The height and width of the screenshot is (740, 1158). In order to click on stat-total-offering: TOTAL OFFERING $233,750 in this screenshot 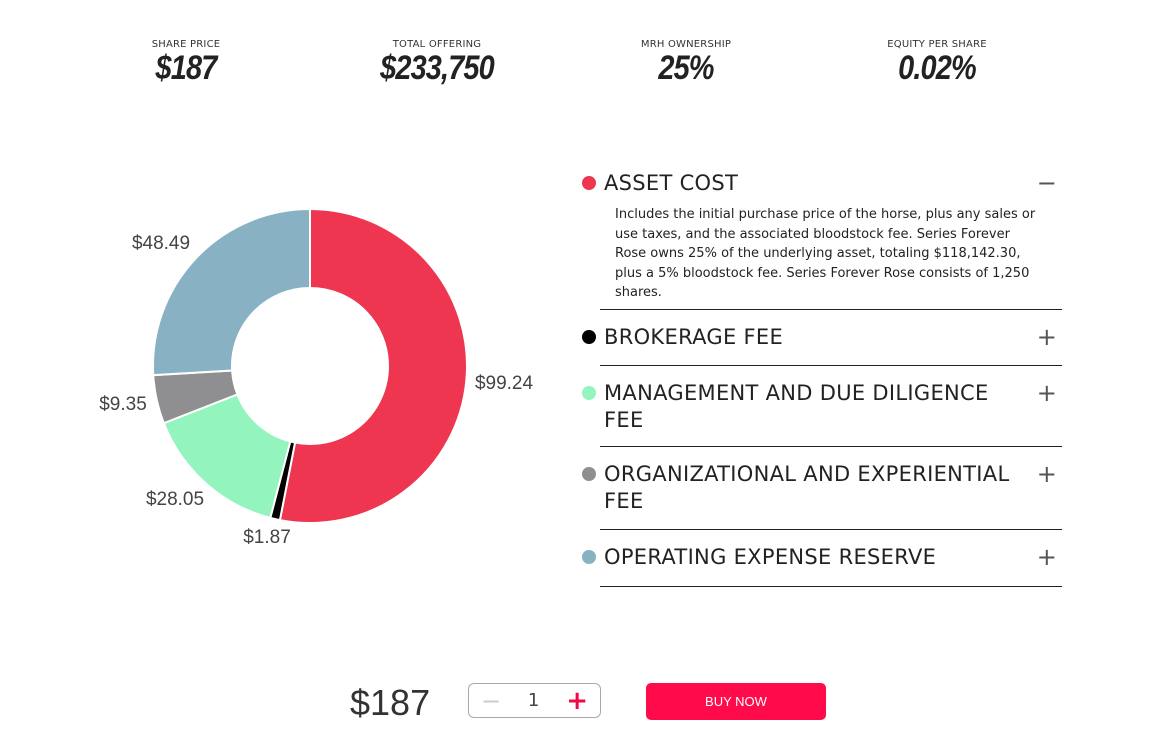, I will do `click(437, 63)`.